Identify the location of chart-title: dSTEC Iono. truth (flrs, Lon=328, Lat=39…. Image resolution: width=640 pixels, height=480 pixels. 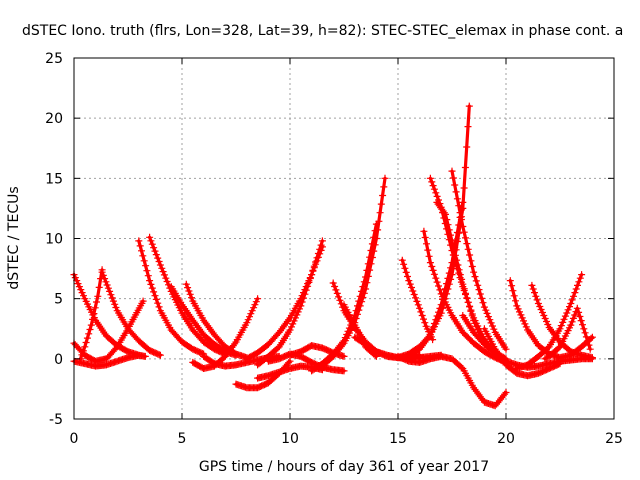
(322, 31).